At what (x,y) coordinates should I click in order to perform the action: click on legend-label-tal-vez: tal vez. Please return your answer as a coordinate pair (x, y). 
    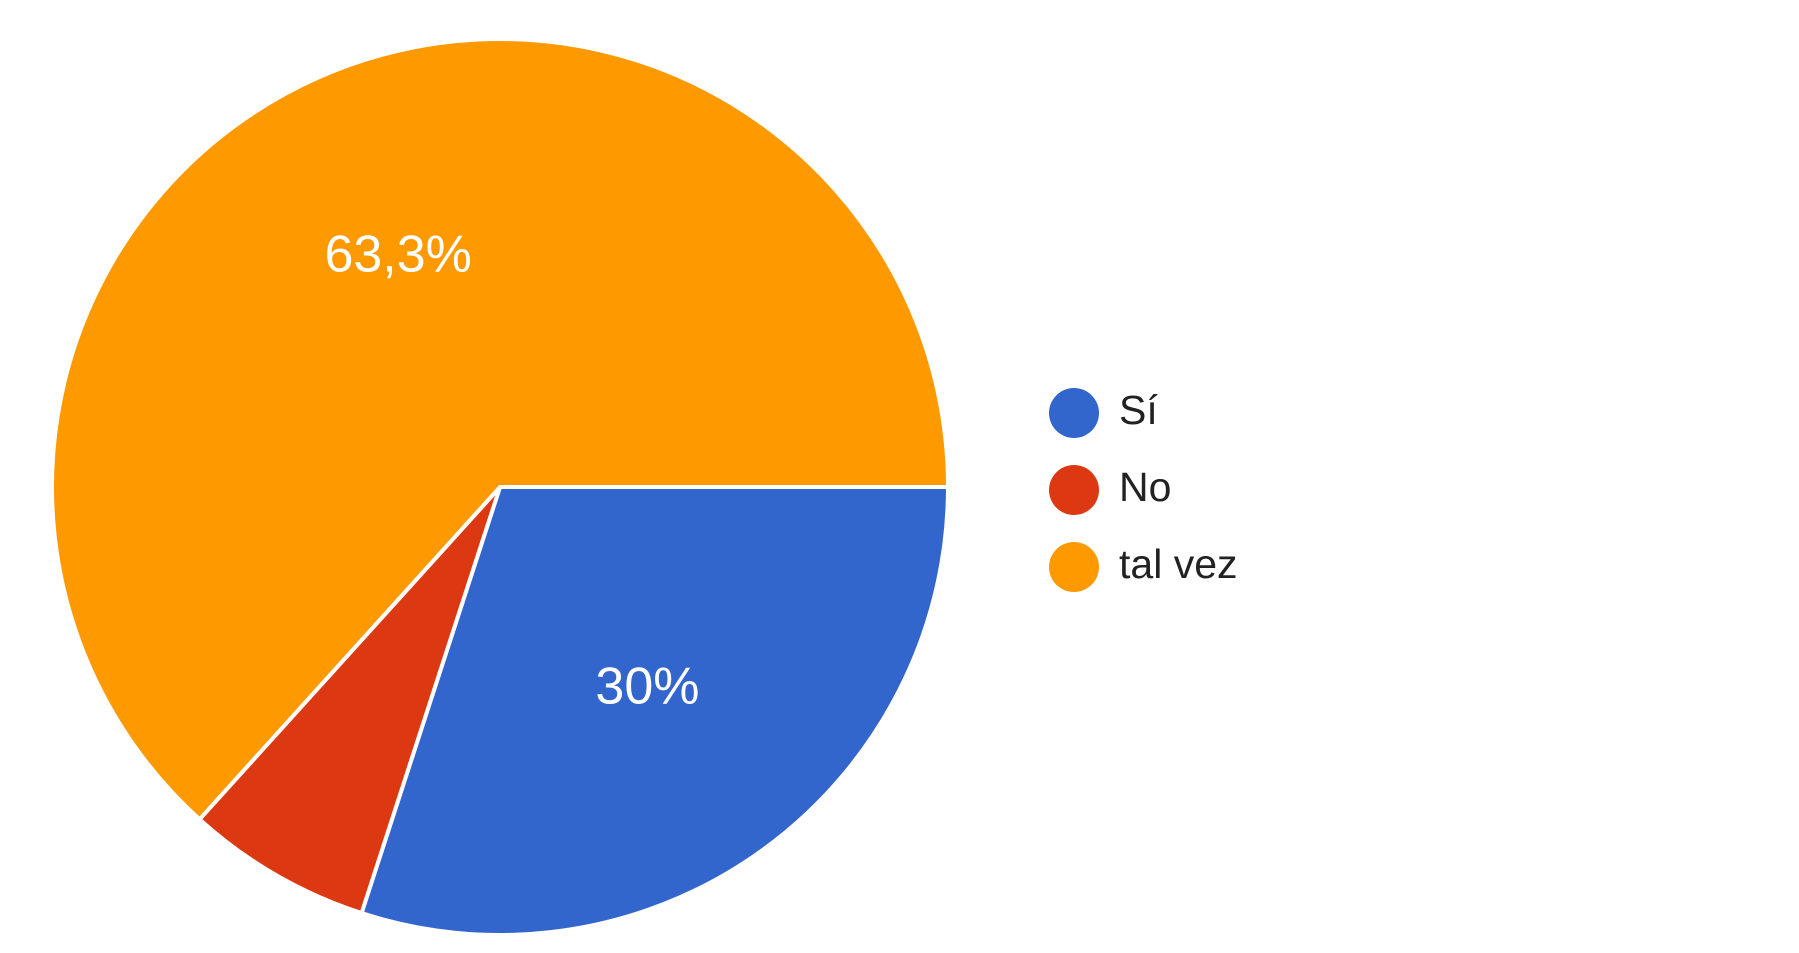
    Looking at the image, I should click on (1178, 564).